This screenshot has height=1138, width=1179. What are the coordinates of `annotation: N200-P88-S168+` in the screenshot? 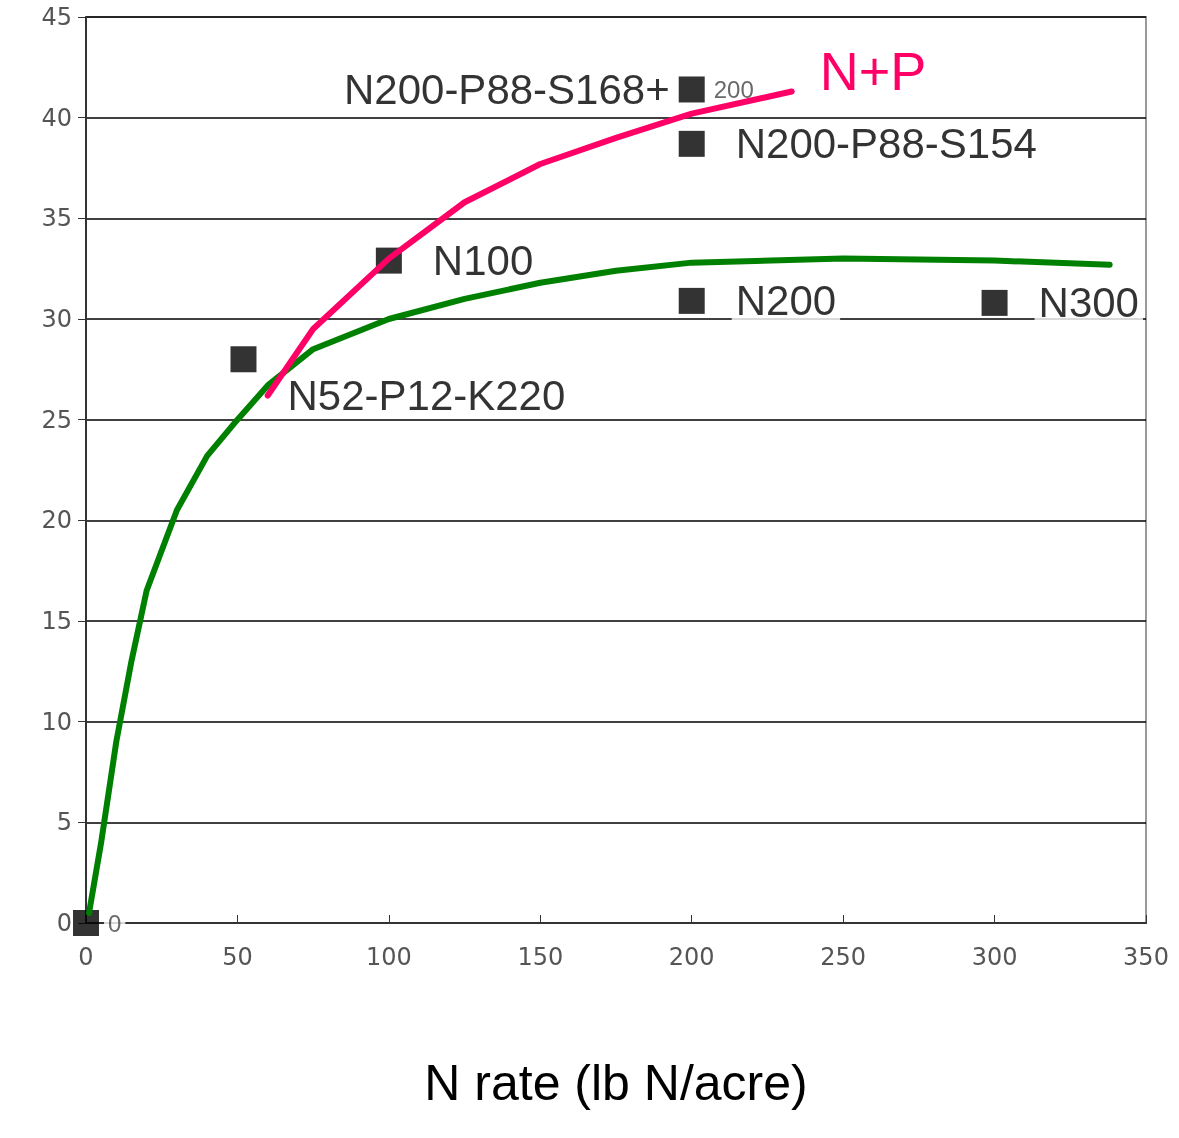 It's located at (506, 89).